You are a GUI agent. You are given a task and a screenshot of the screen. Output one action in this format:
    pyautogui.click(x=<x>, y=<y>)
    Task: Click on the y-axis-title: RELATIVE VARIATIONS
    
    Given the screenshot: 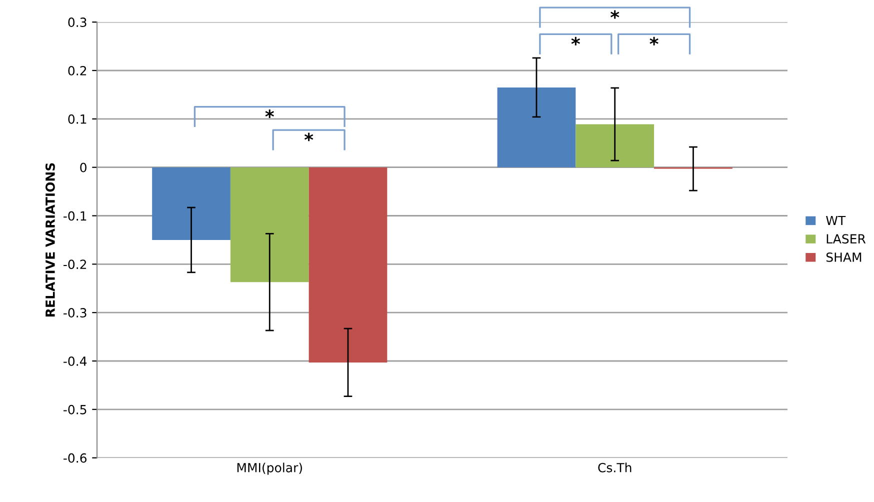 What is the action you would take?
    pyautogui.click(x=50, y=239)
    